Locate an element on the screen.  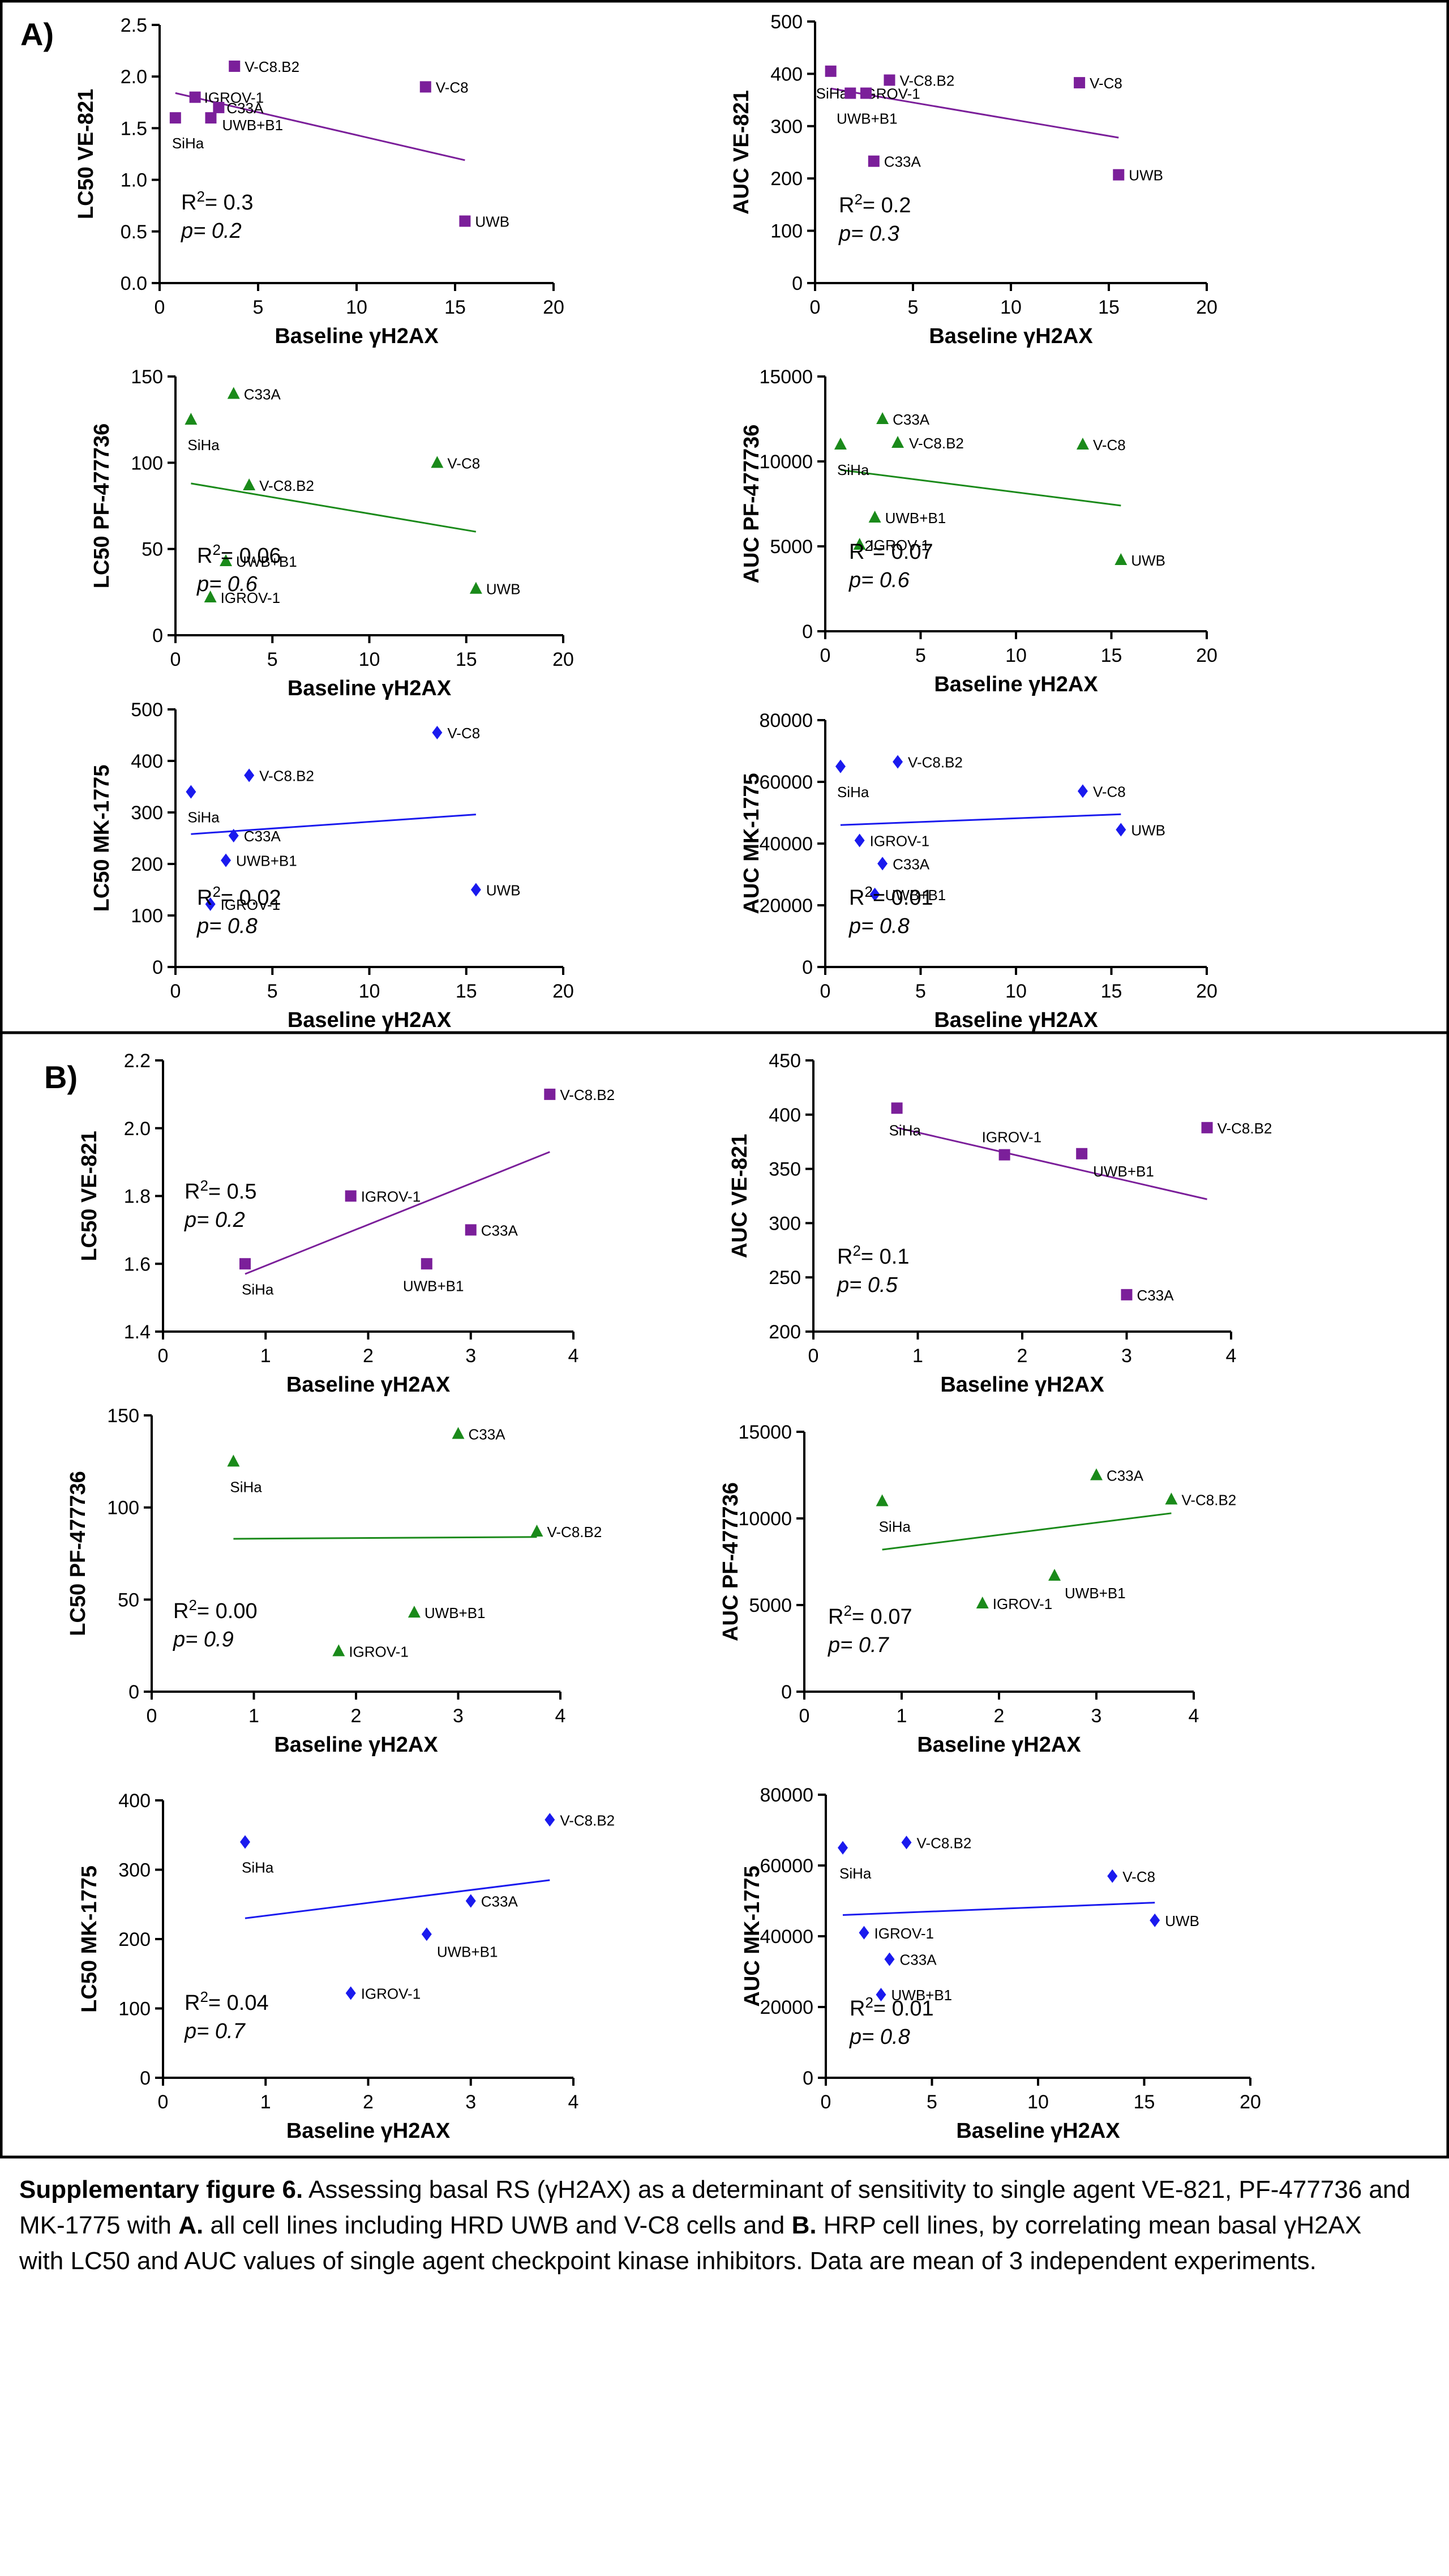
y-tick-label: 450 is located at coordinates (785, 1061).